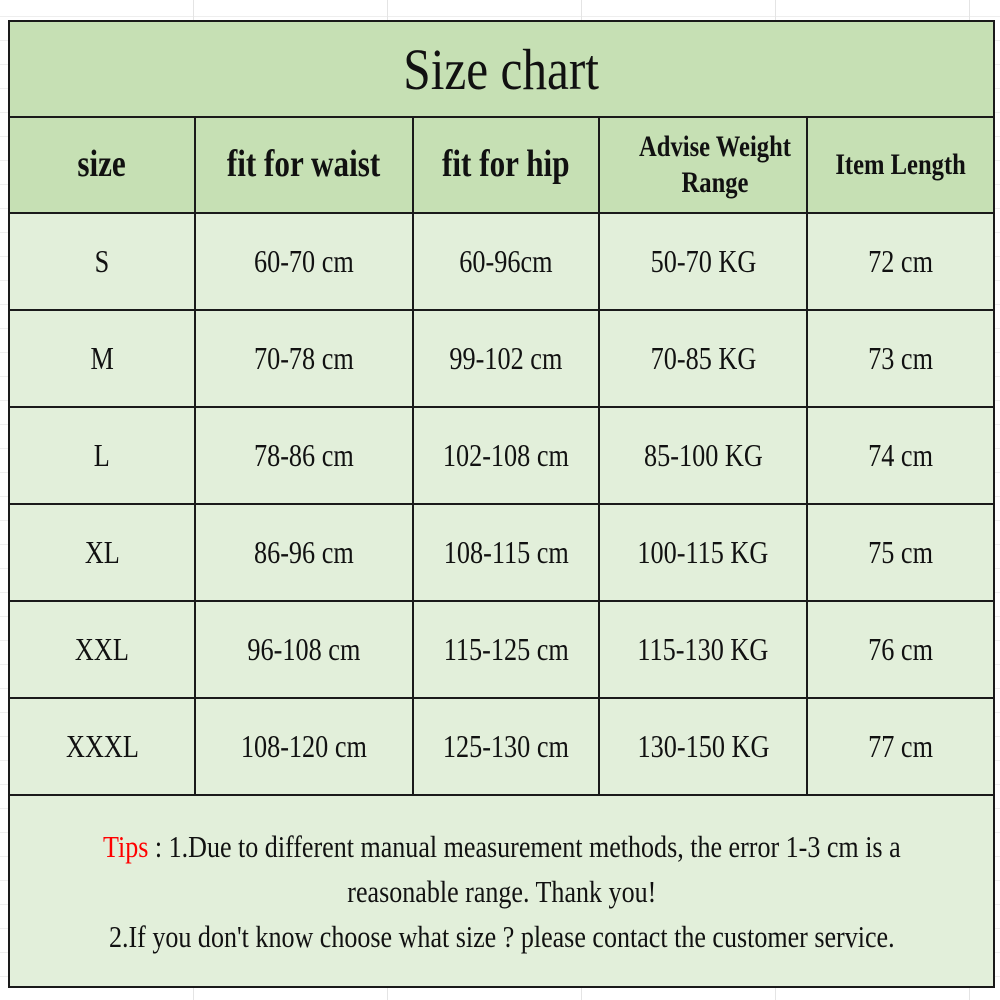  Describe the element at coordinates (703, 165) in the screenshot. I see `header-weight: Advise Weight Range` at that location.